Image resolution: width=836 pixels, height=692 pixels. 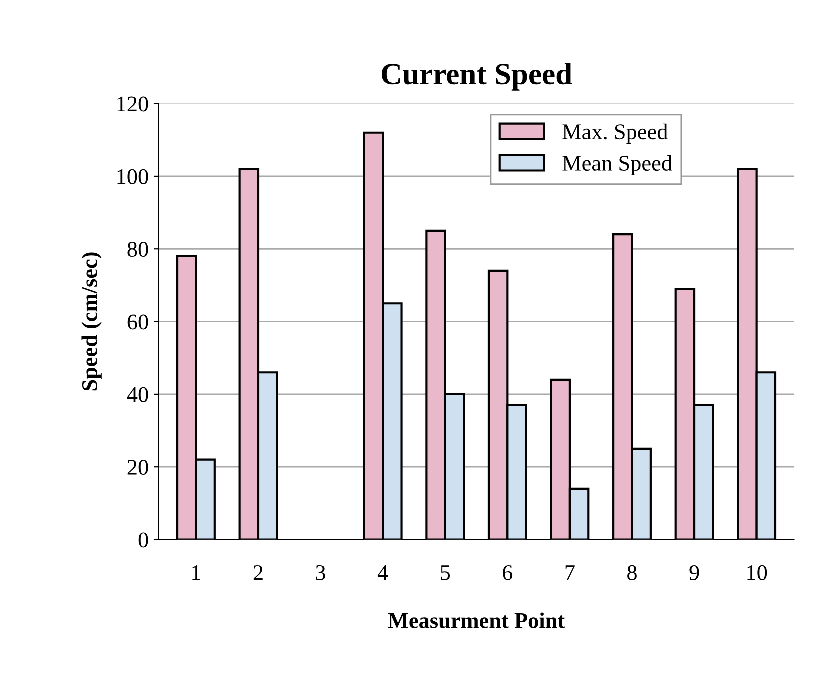 What do you see at coordinates (143, 540) in the screenshot?
I see `y-tick-label: 0` at bounding box center [143, 540].